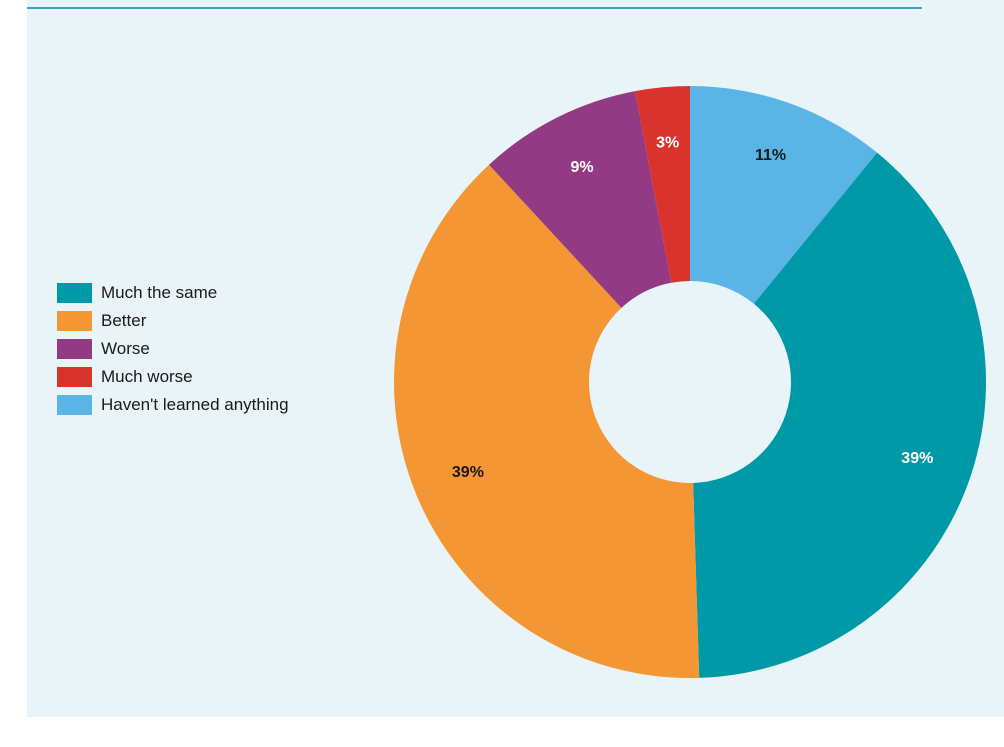 Image resolution: width=1004 pixels, height=747 pixels. I want to click on legend-item-worse: Worse, so click(173, 349).